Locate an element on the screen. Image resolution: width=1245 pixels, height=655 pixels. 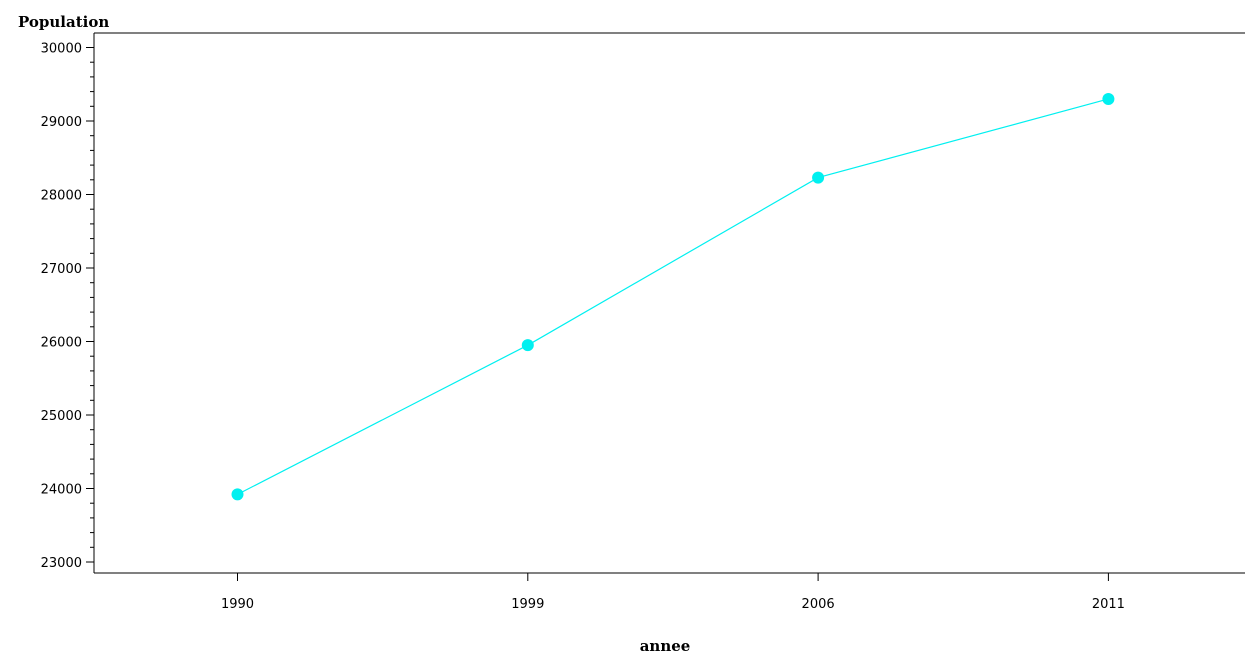
x-axis-ticks: 1990 1999 2006 2011 is located at coordinates (673, 592).